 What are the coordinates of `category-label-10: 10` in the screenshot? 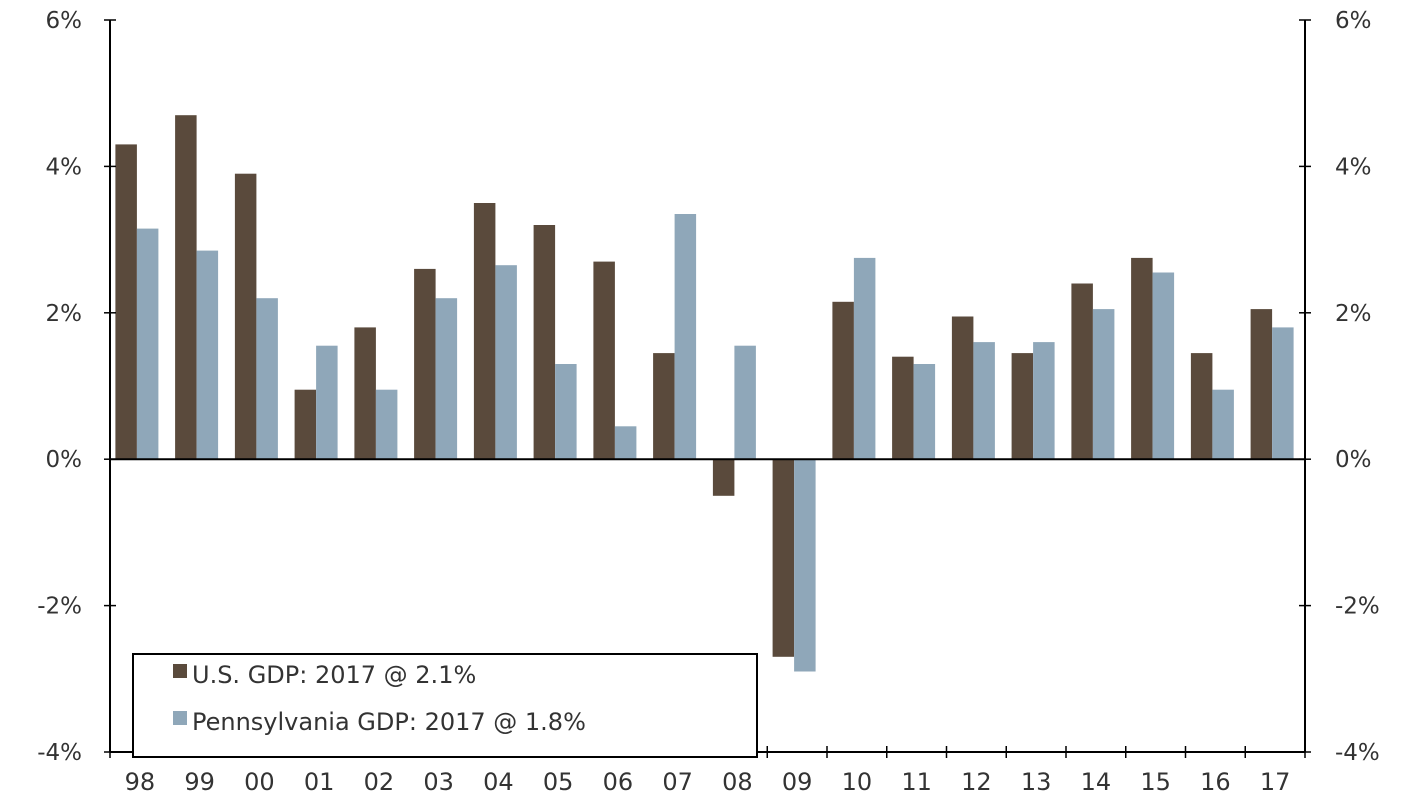 It's located at (857, 782).